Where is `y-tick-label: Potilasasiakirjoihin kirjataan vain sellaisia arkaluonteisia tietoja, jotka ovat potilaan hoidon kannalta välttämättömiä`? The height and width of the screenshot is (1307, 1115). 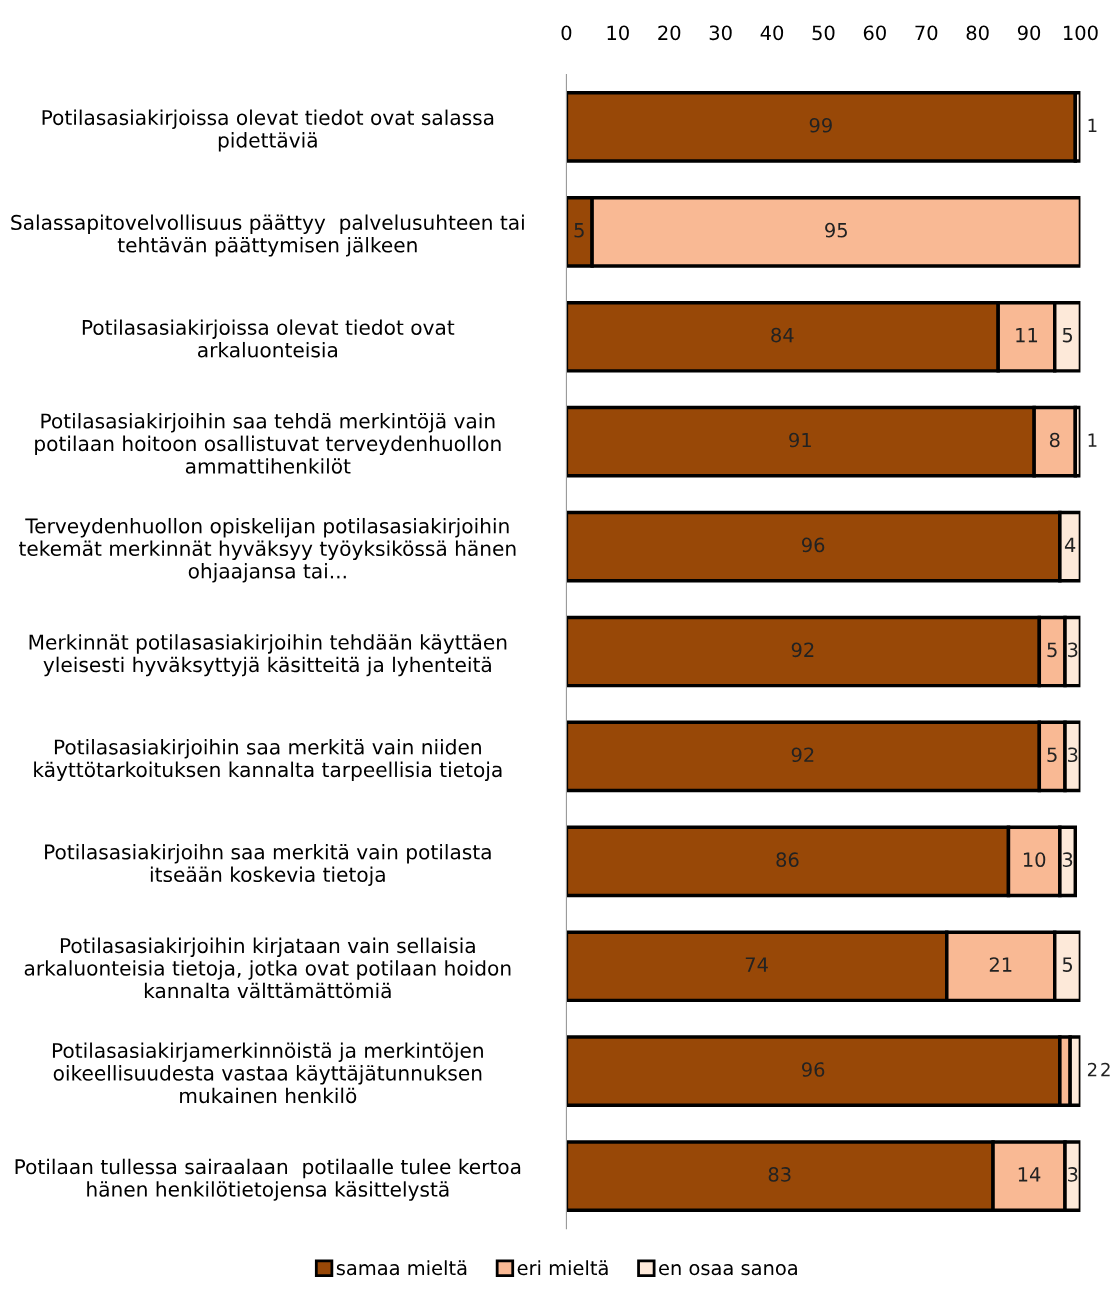 y-tick-label: Potilasasiakirjoihin kirjataan vain sellaisia arkaluonteisia tietoja, jotka ovat potilaan hoidon kannalta välttämättömiä is located at coordinates (267, 968).